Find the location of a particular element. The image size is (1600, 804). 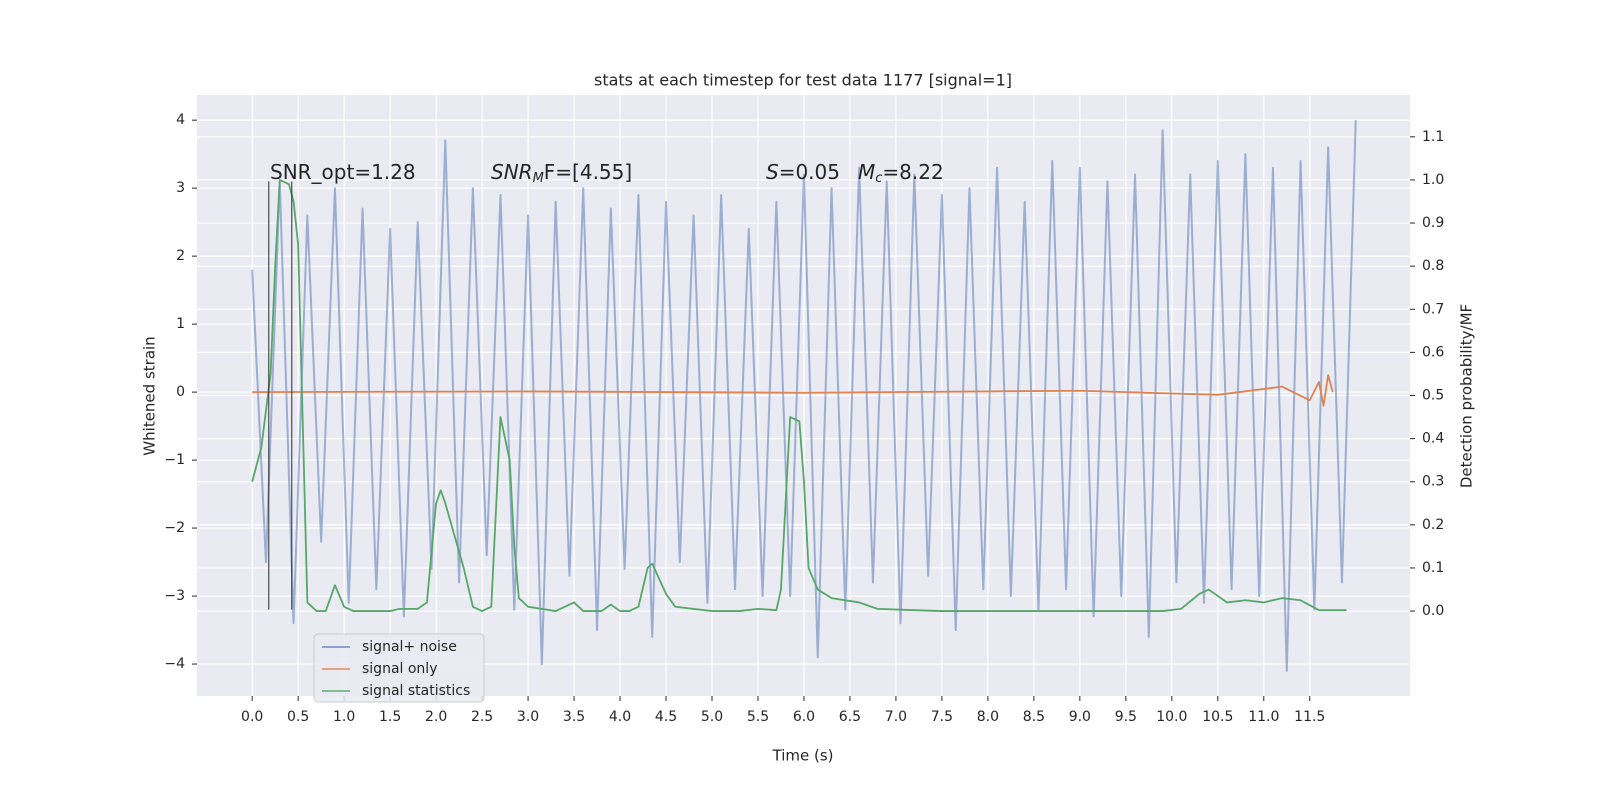

legend-label: signal only is located at coordinates (399, 669).